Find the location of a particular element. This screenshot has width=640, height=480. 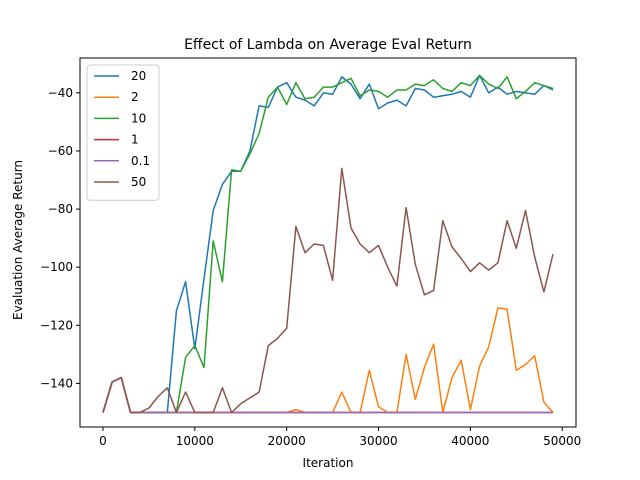

legend: 20 2 10 1 0.1 50 is located at coordinates (123, 132).